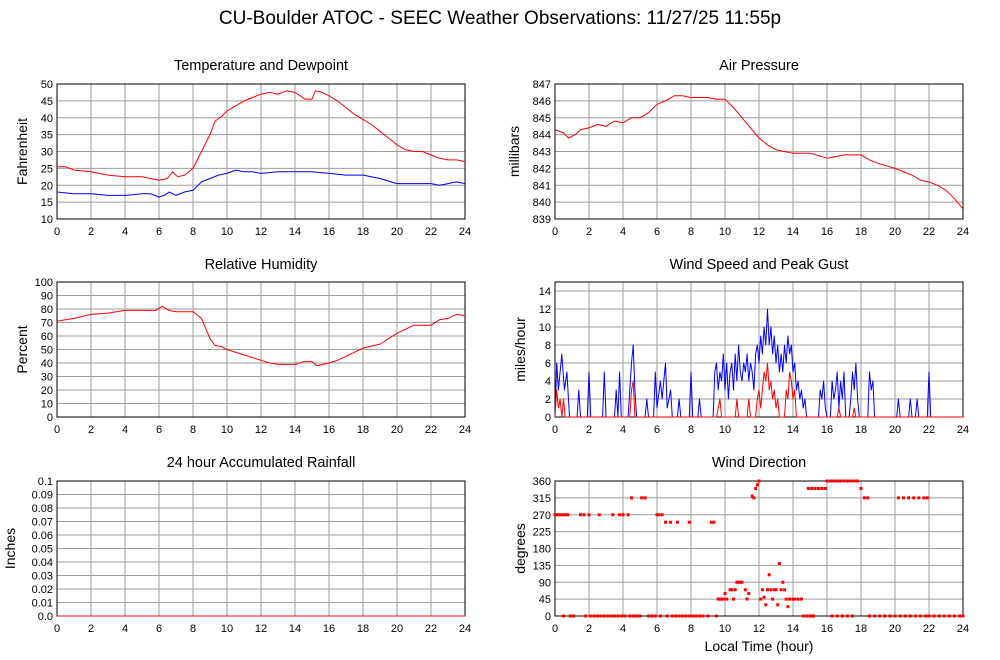 The width and height of the screenshot is (1000, 660). What do you see at coordinates (657, 232) in the screenshot?
I see `pressure-xtick-label: 6` at bounding box center [657, 232].